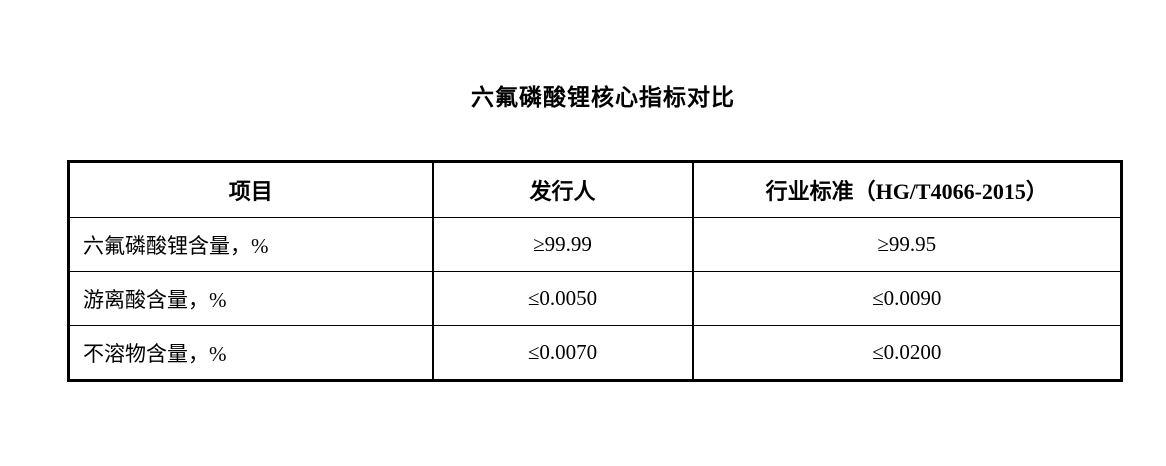 The height and width of the screenshot is (466, 1166). I want to click on table-row: 不溶物含量，% ≤0.0070 ≤0.0200, so click(595, 353).